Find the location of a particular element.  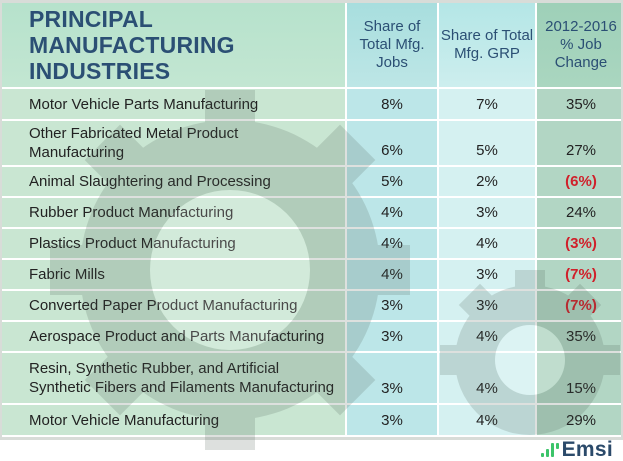

jobs-share: 6% is located at coordinates (392, 143).